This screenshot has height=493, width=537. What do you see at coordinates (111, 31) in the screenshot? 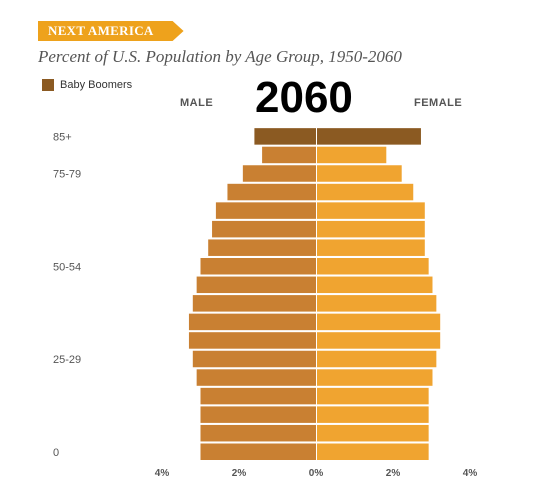
I see `series-banner: NEXT AMERICA` at bounding box center [111, 31].